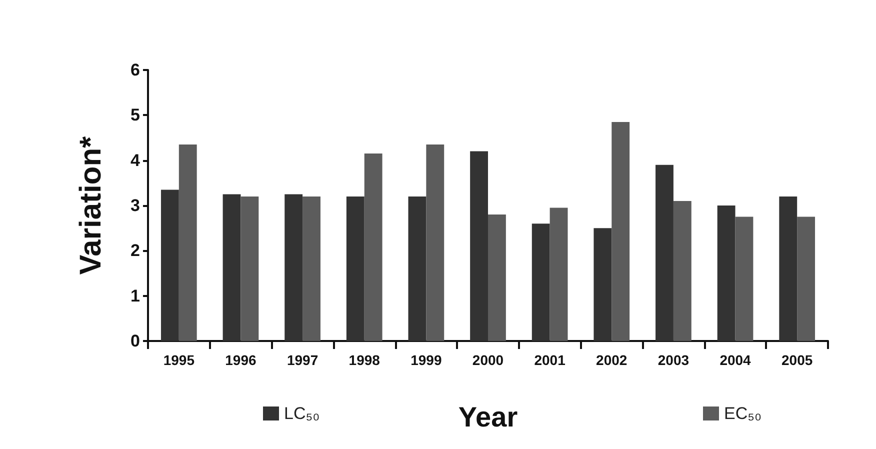 This screenshot has height=449, width=876. What do you see at coordinates (550, 360) in the screenshot?
I see `x-tick-label: 2001` at bounding box center [550, 360].